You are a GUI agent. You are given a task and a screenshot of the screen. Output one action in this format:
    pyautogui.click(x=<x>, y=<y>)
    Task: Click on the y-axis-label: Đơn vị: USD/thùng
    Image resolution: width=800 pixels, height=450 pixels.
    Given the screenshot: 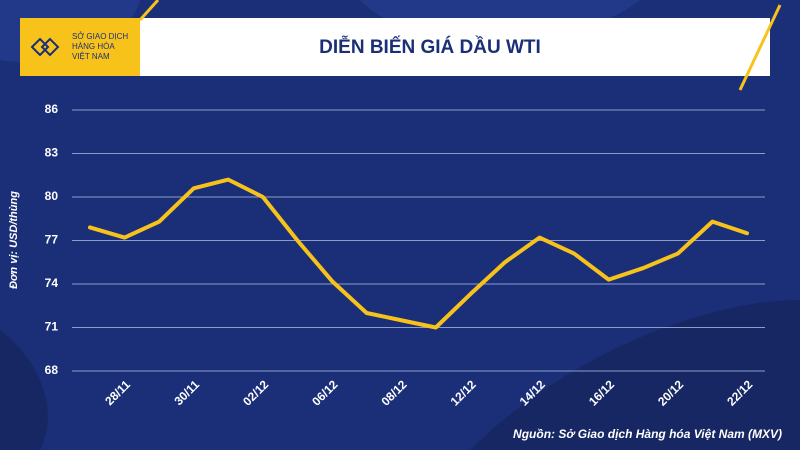 What is the action you would take?
    pyautogui.click(x=14, y=240)
    